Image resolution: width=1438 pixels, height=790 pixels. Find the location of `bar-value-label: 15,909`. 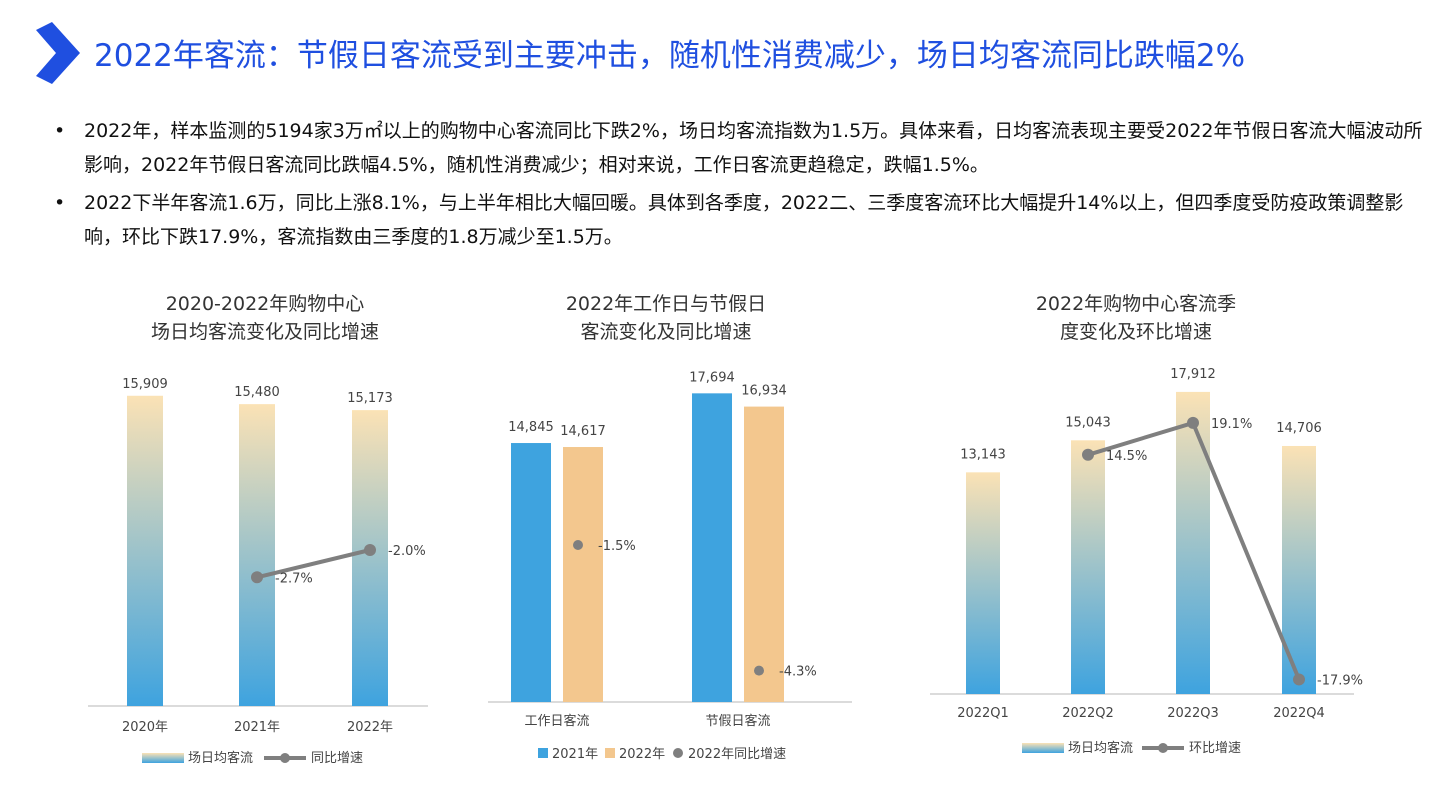

bar-value-label: 15,909 is located at coordinates (145, 384).